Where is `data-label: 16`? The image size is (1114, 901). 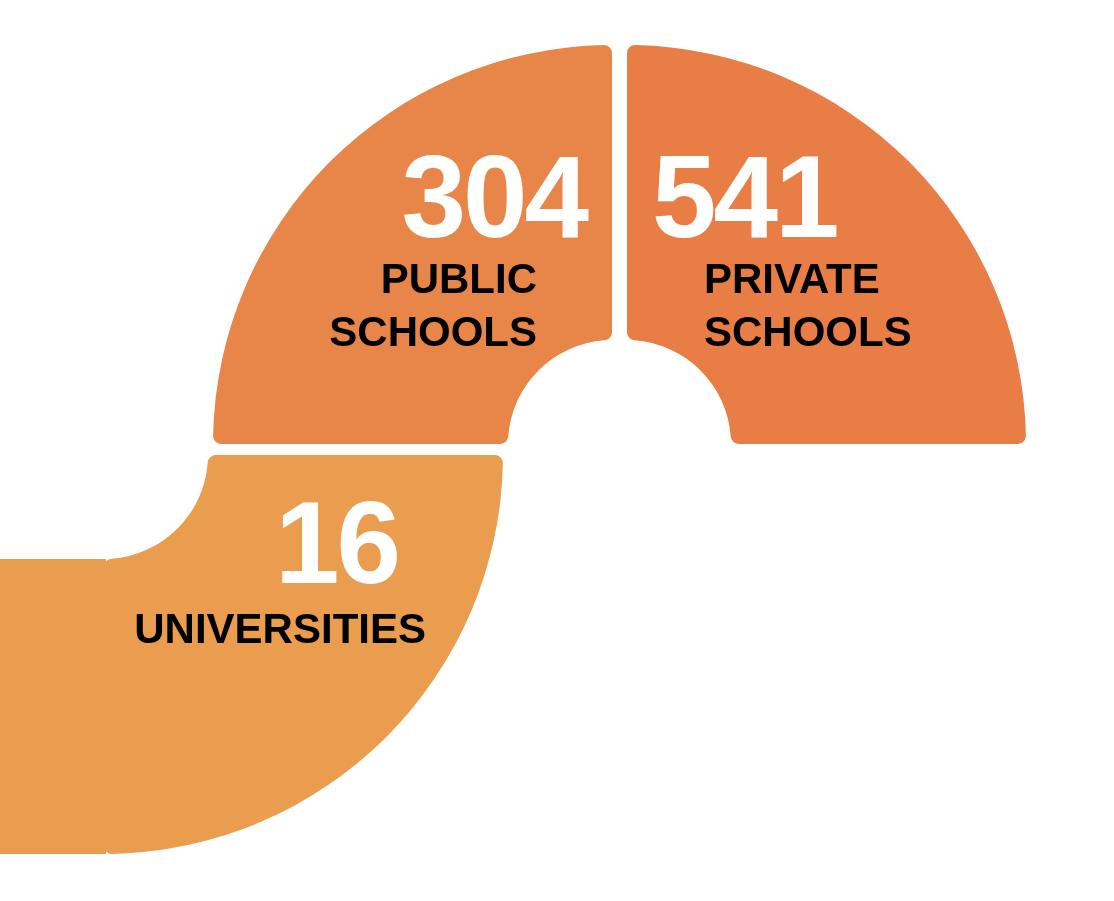 data-label: 16 is located at coordinates (336, 543).